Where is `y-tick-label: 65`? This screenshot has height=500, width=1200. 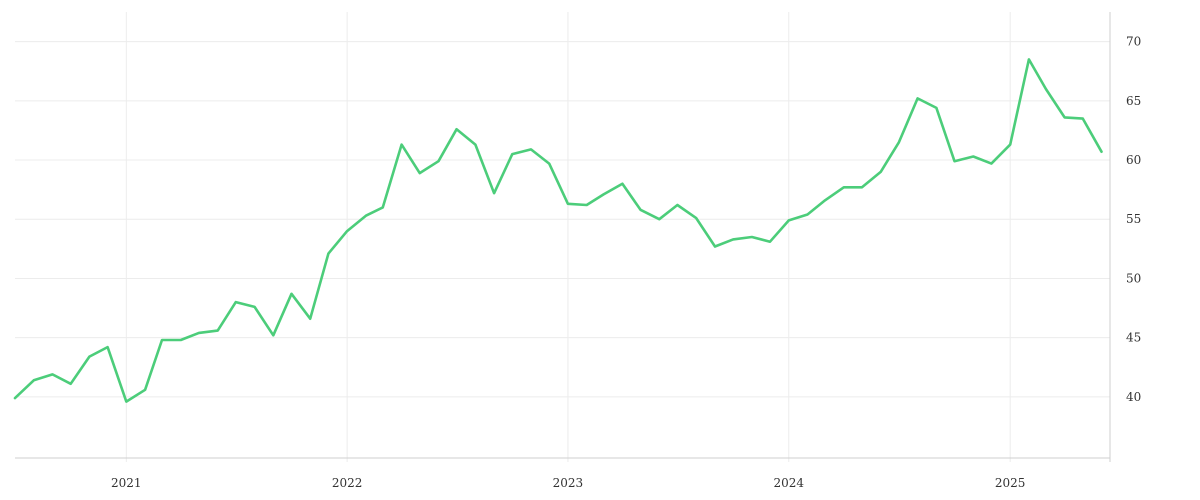
y-tick-label: 65 is located at coordinates (1133, 101).